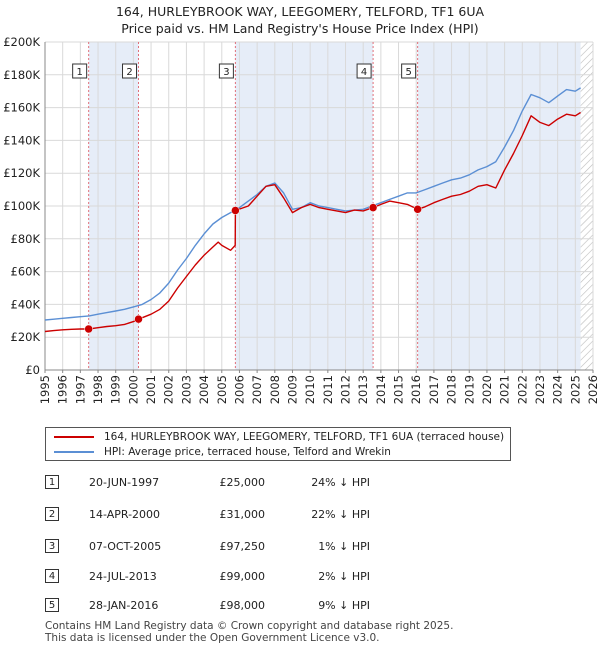 Image resolution: width=600 pixels, height=650 pixels. What do you see at coordinates (381, 389) in the screenshot?
I see `x-tick-label: 2014` at bounding box center [381, 389].